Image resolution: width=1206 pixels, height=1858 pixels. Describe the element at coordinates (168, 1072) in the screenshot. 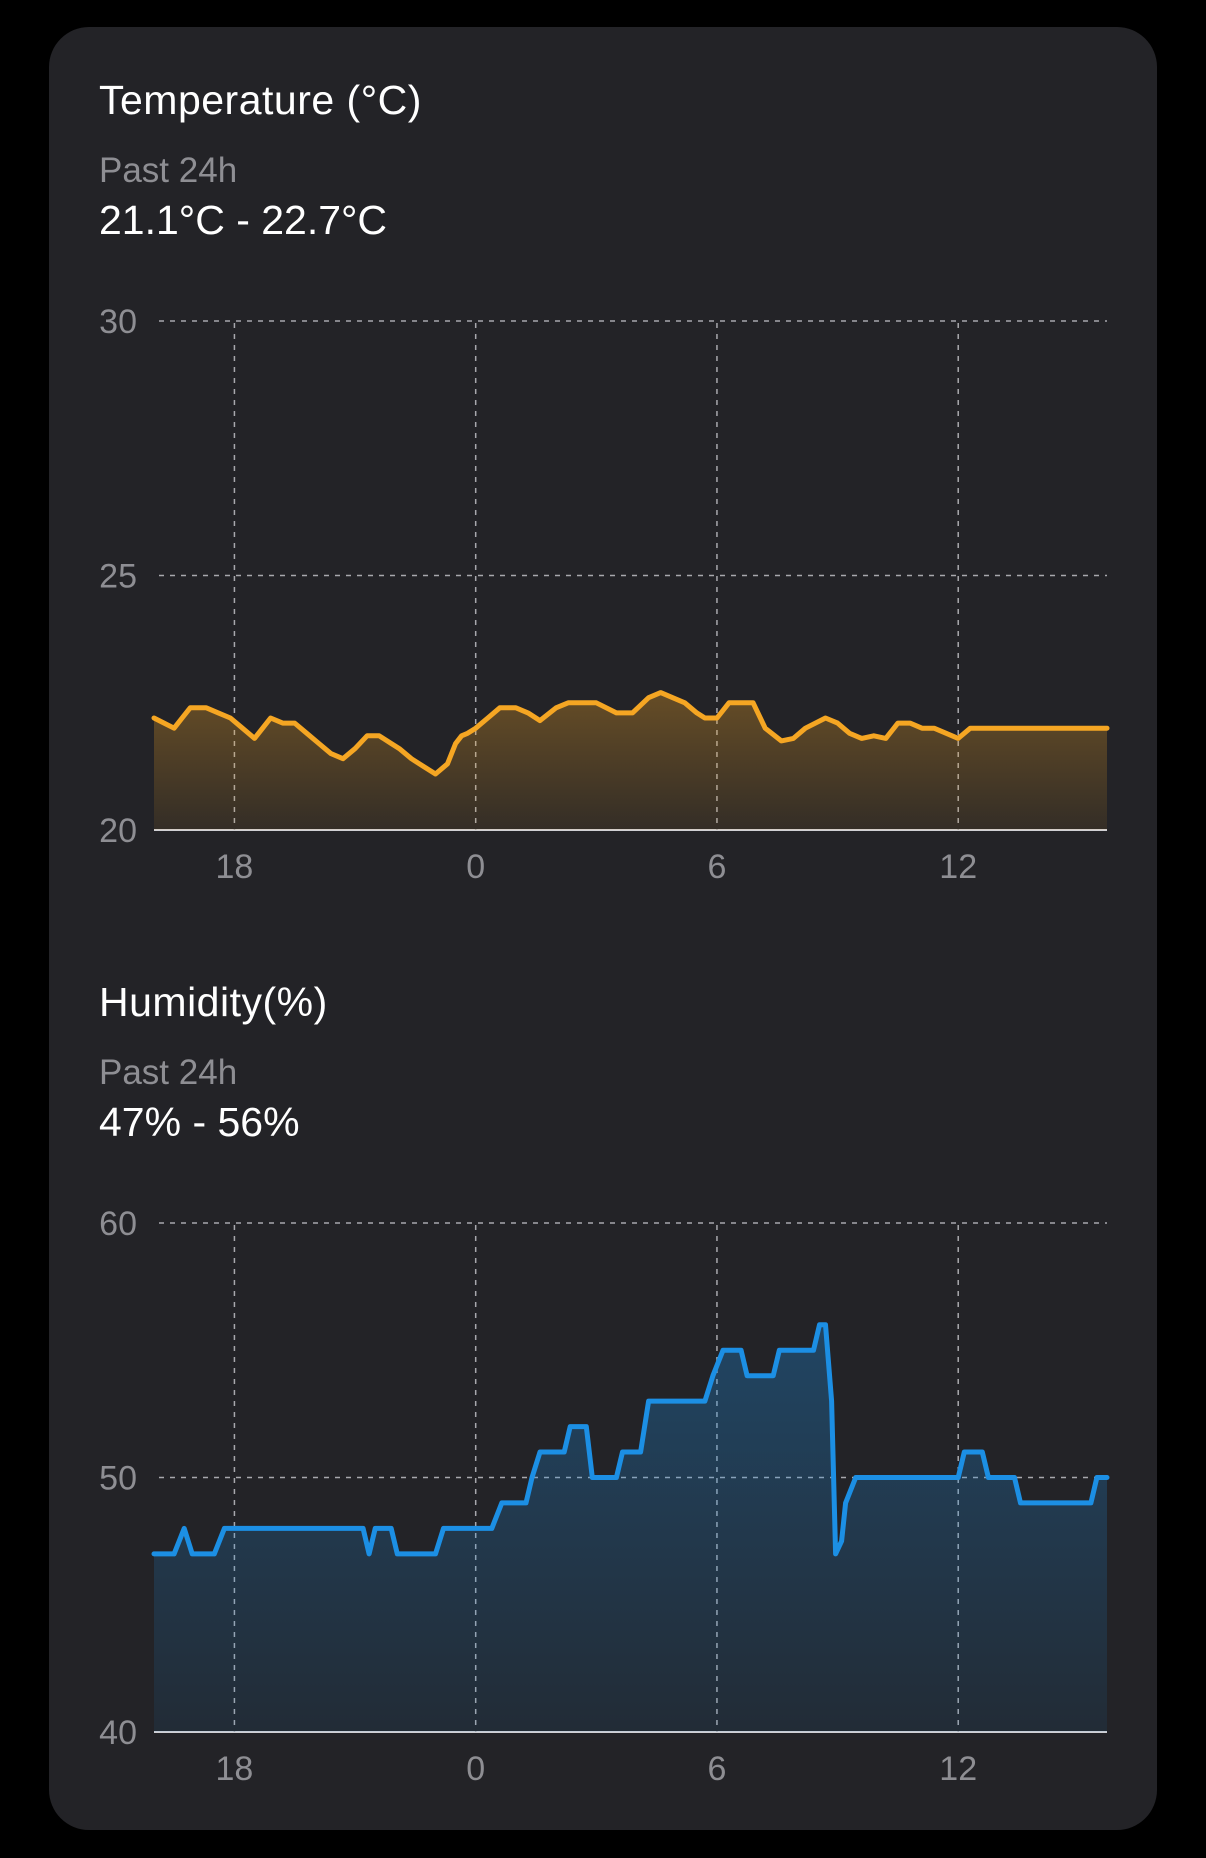

I see `humidity-period: Past 24h` at that location.